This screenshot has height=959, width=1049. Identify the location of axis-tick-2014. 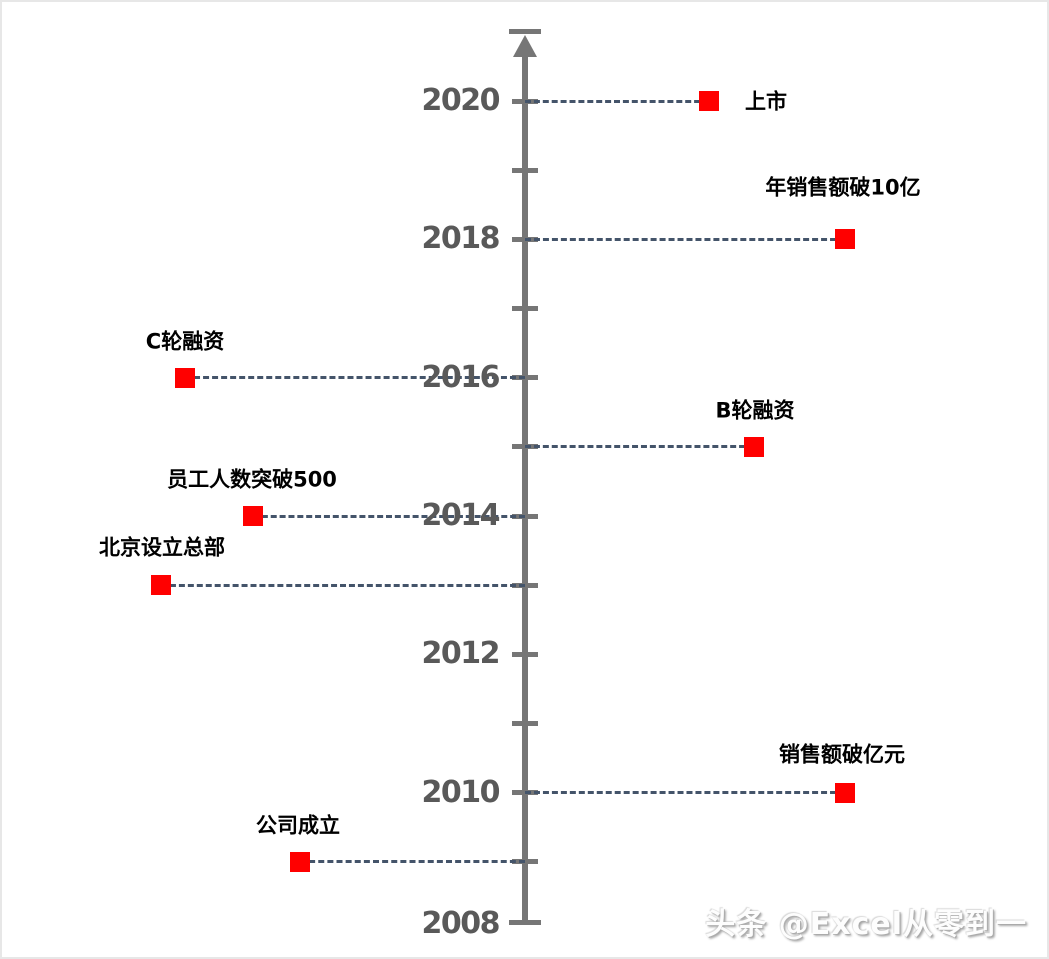
(525, 516).